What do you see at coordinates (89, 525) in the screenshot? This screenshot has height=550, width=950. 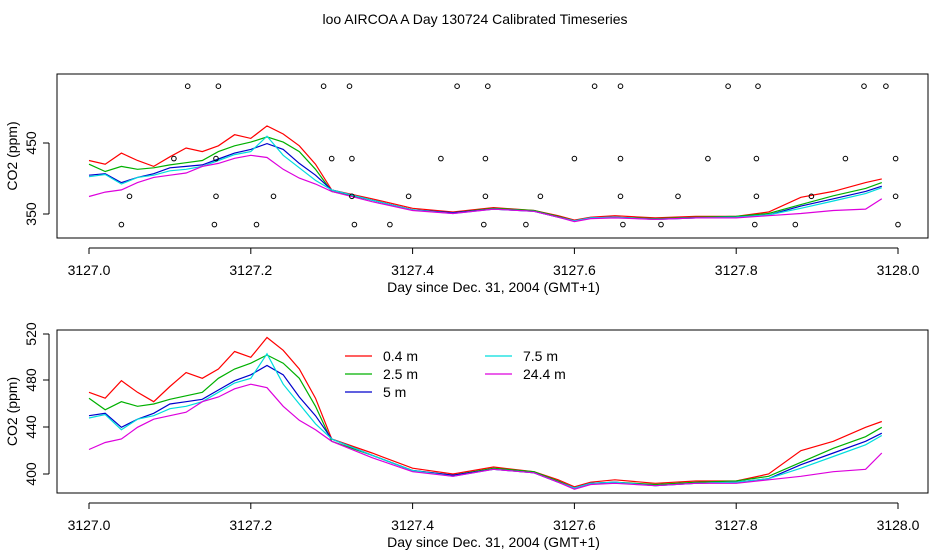 I see `bottom-x-tick-label: 3127.0` at bounding box center [89, 525].